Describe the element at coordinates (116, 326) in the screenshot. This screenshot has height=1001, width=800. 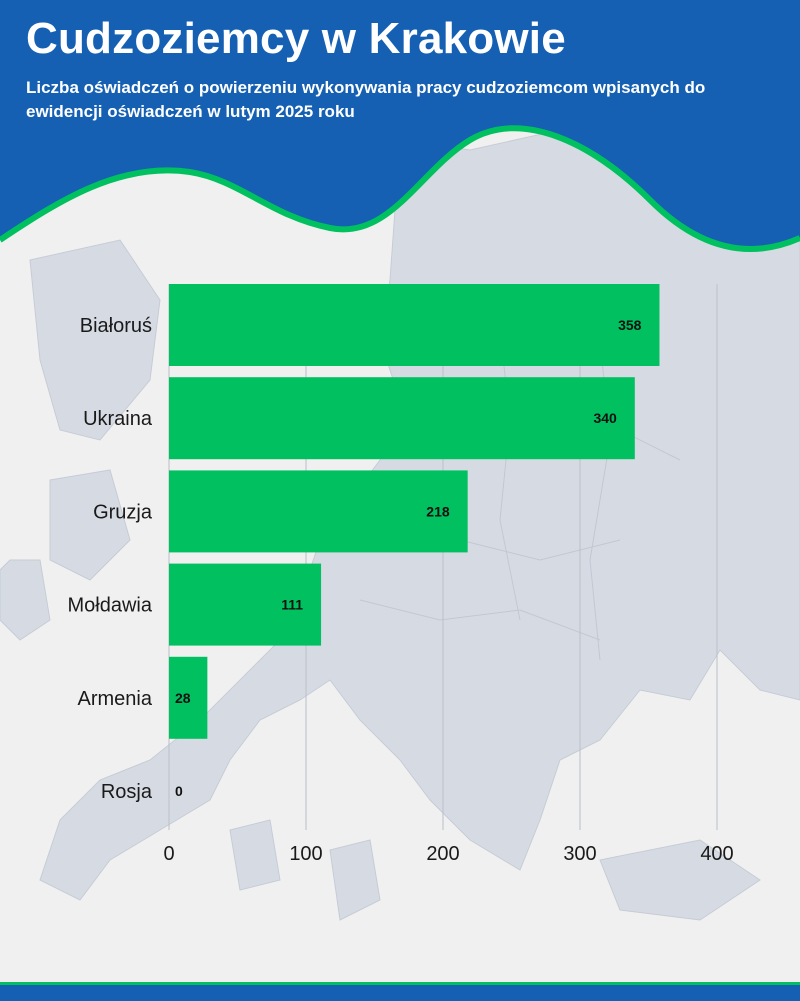
I see `category-label: Białoruś` at that location.